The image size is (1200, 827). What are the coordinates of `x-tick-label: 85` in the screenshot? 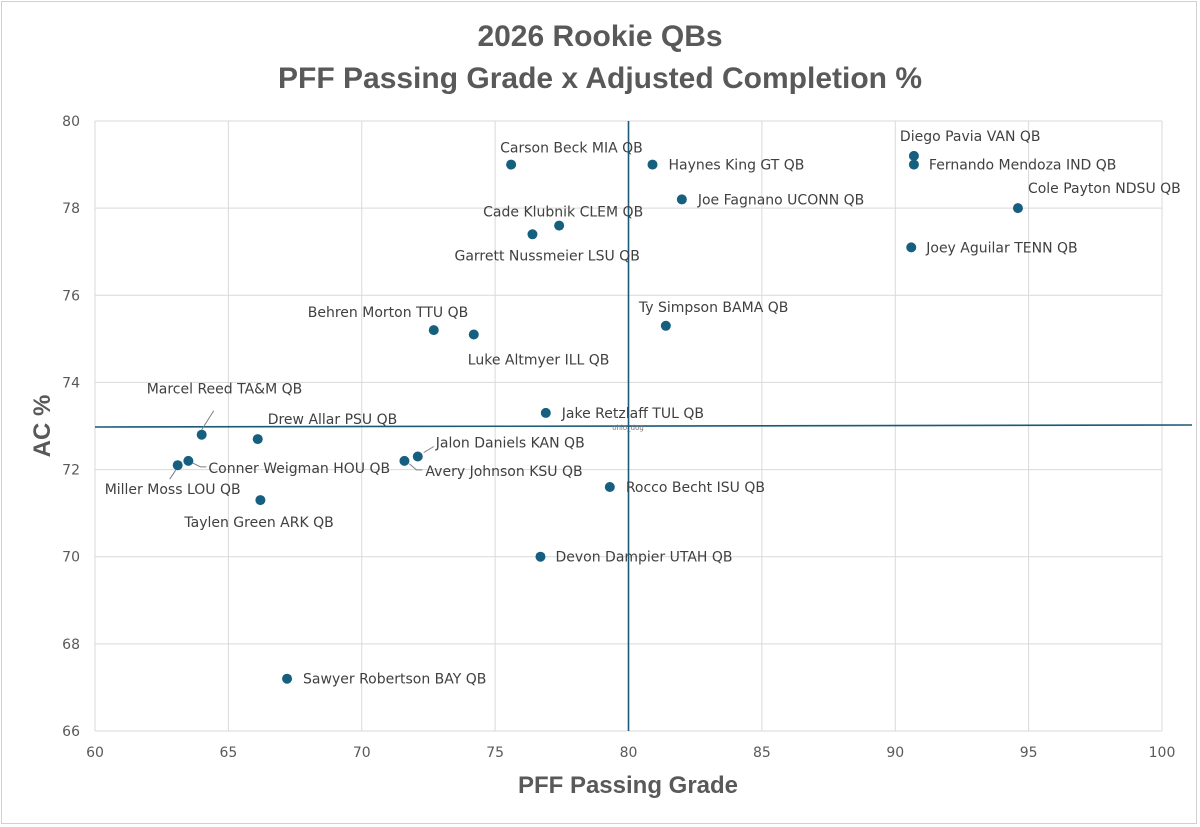 It's located at (762, 753).